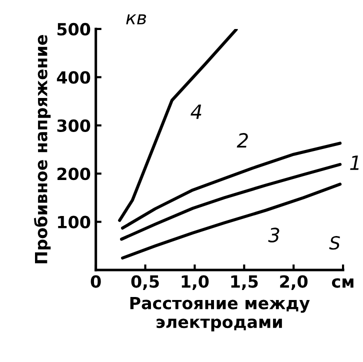 The image size is (363, 362). Describe the element at coordinates (74, 174) in the screenshot. I see `y-tick-label: 200` at that location.